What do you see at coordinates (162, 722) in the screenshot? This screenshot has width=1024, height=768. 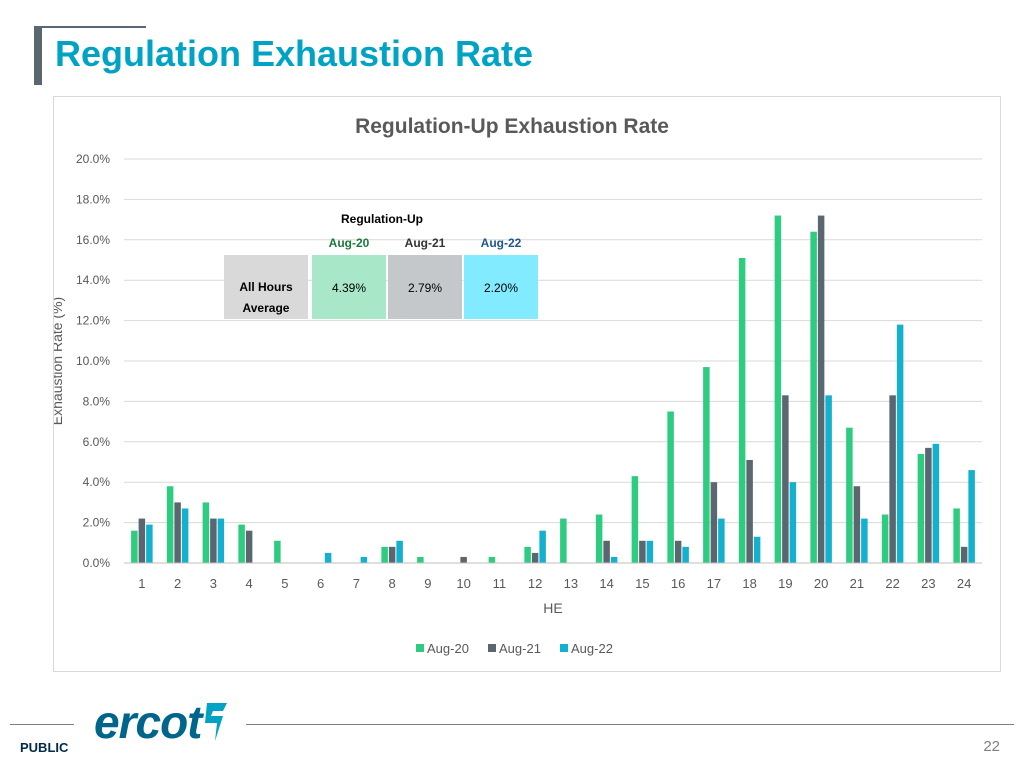 I see `ercot-logo: ercot` at bounding box center [162, 722].